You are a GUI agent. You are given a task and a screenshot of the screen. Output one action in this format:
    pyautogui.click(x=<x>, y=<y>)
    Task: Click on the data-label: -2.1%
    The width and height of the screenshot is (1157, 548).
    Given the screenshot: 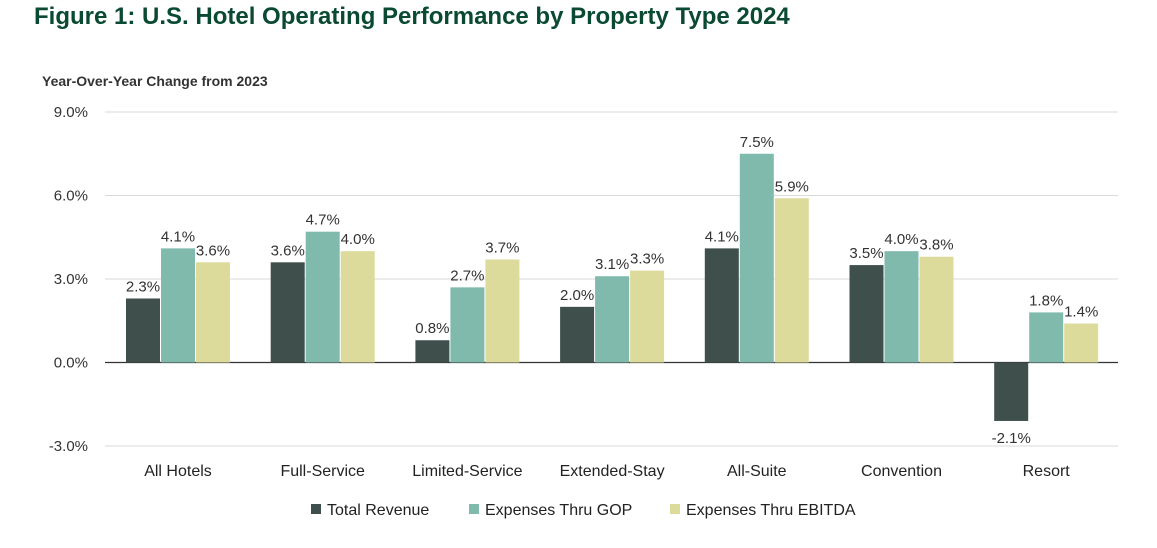 What is the action you would take?
    pyautogui.click(x=1011, y=438)
    